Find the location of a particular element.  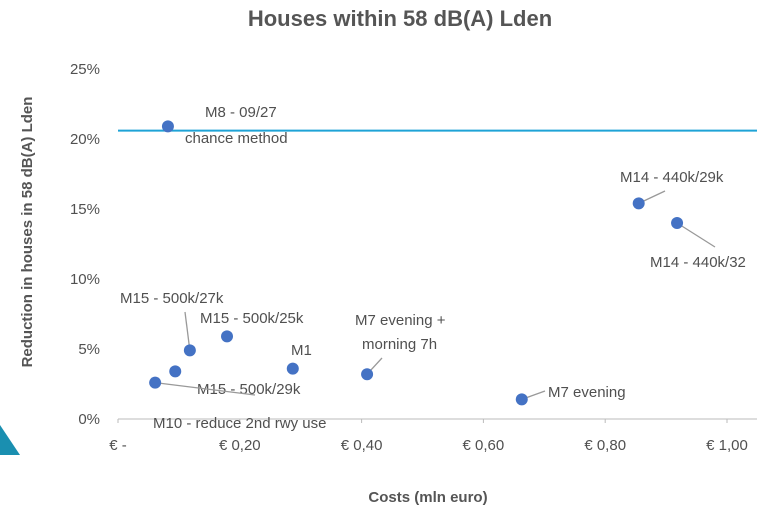

point-label: M14 - 440k/32 is located at coordinates (698, 262).